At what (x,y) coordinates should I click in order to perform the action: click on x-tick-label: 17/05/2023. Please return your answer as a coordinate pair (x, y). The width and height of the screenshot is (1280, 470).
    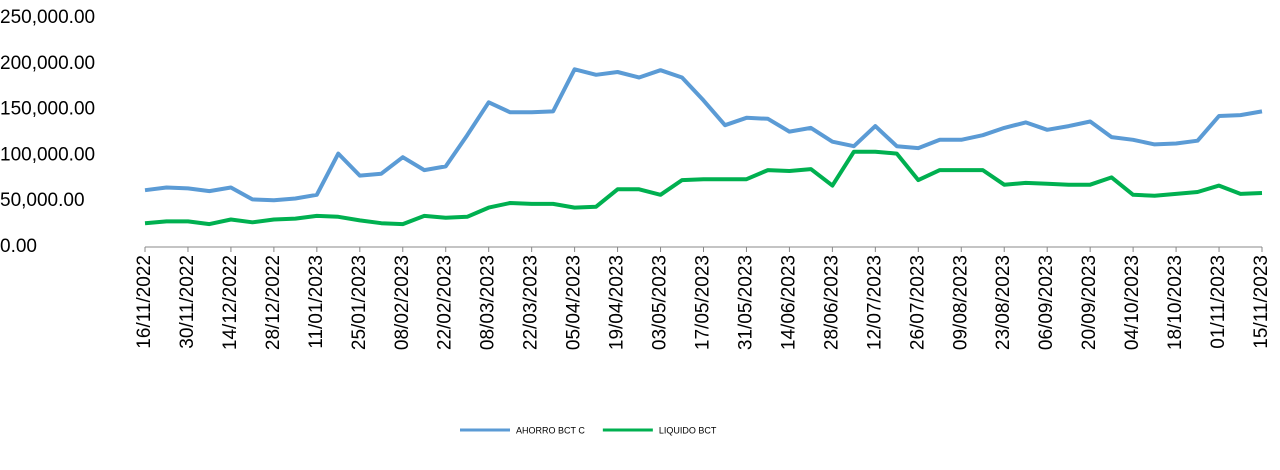
    Looking at the image, I should click on (703, 302).